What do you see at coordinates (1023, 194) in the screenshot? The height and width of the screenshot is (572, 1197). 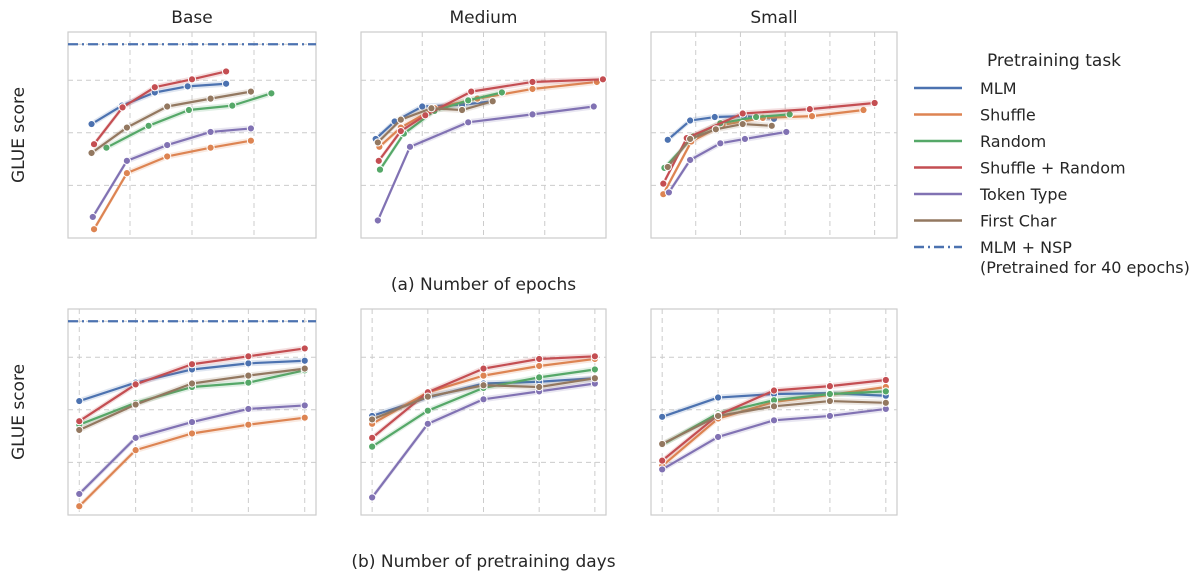 I see `legend-label-token-type: Token Type` at bounding box center [1023, 194].